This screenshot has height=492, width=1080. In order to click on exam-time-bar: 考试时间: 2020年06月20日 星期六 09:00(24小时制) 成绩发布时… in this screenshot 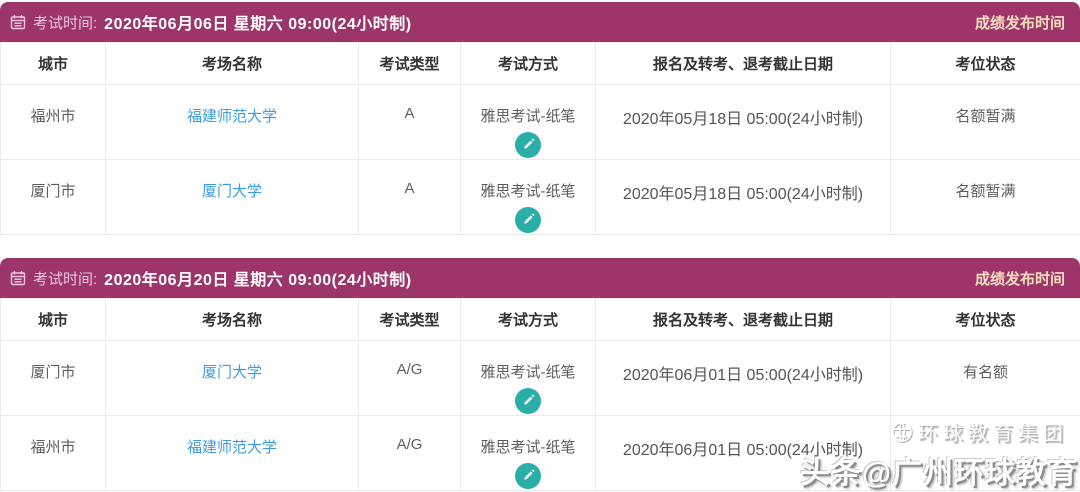, I will do `click(540, 278)`.